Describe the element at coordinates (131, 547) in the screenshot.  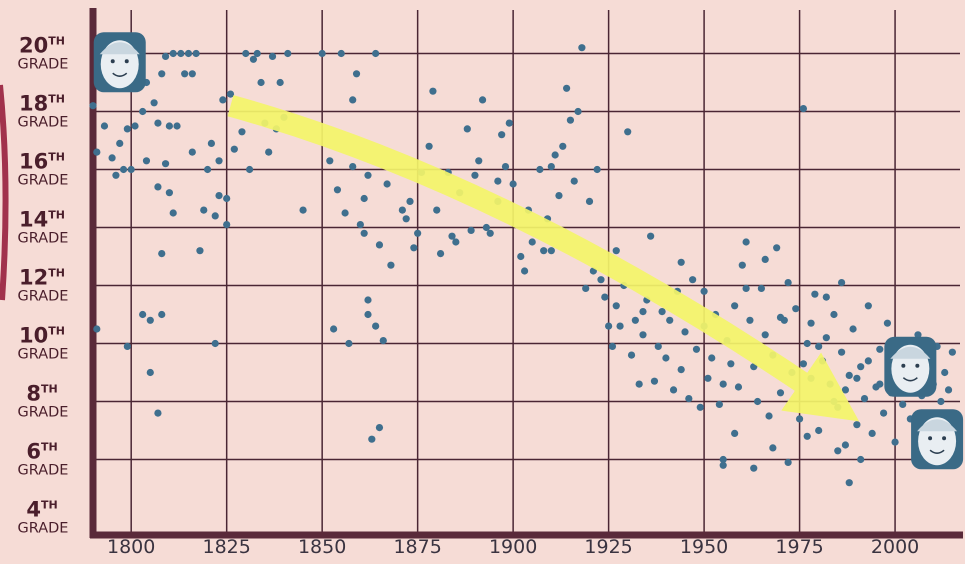
I see `x-tick-label: 1800` at that location.